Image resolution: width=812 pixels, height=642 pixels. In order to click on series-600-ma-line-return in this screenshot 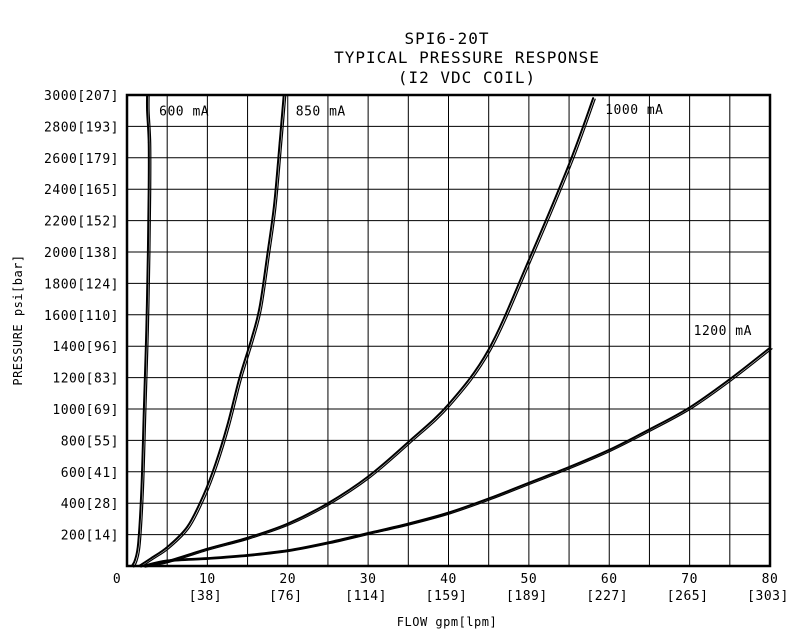, I will do `click(142, 331)`.